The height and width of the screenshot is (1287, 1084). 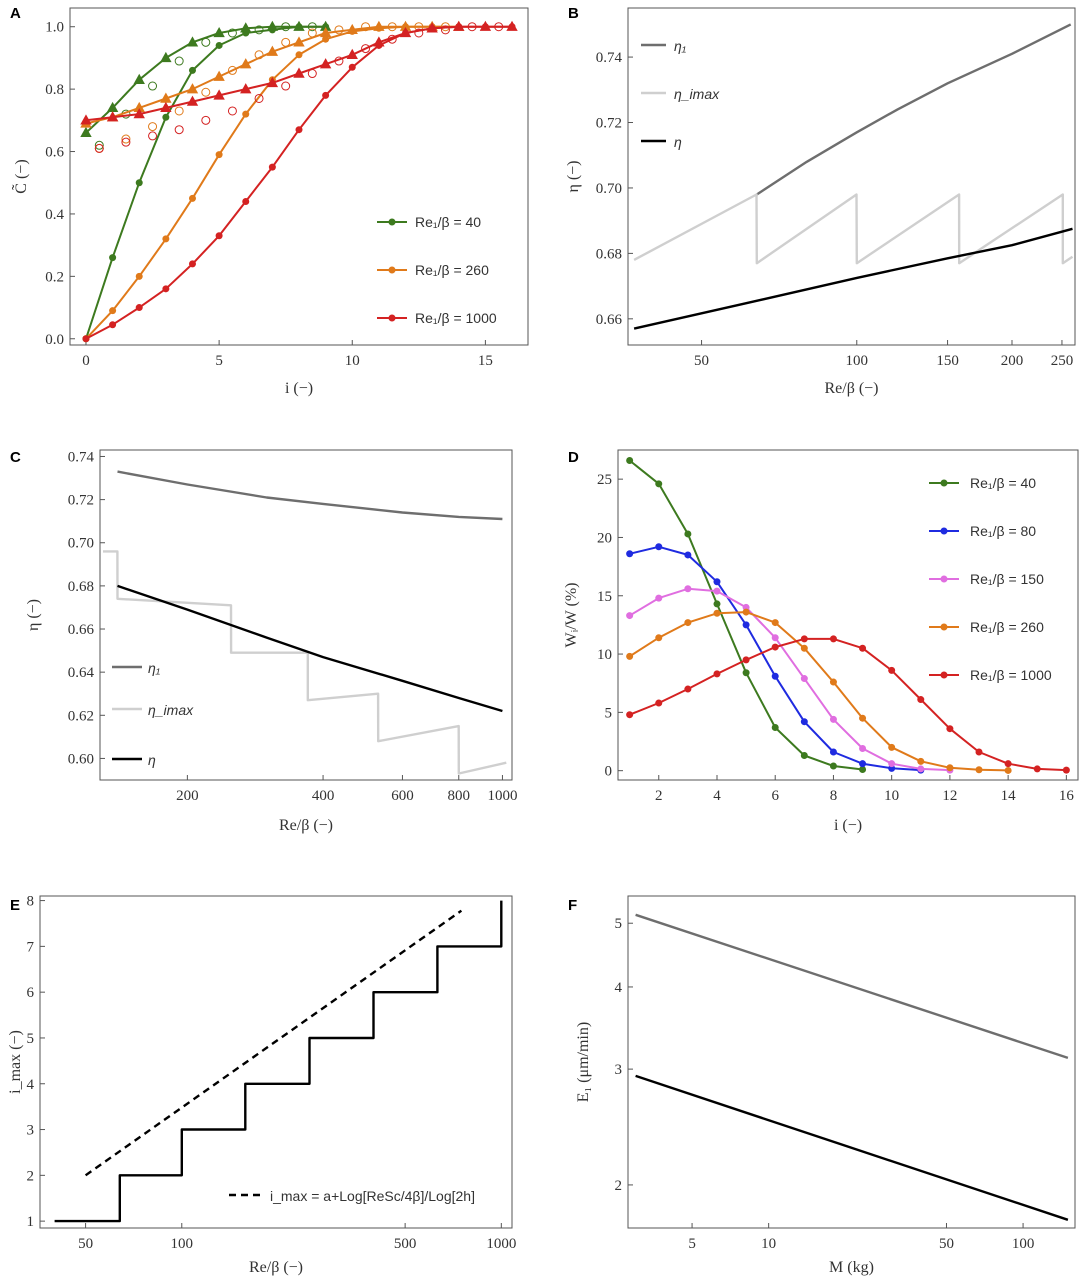 What do you see at coordinates (851, 388) in the screenshot?
I see `x-axis-label: Re/β (−)` at bounding box center [851, 388].